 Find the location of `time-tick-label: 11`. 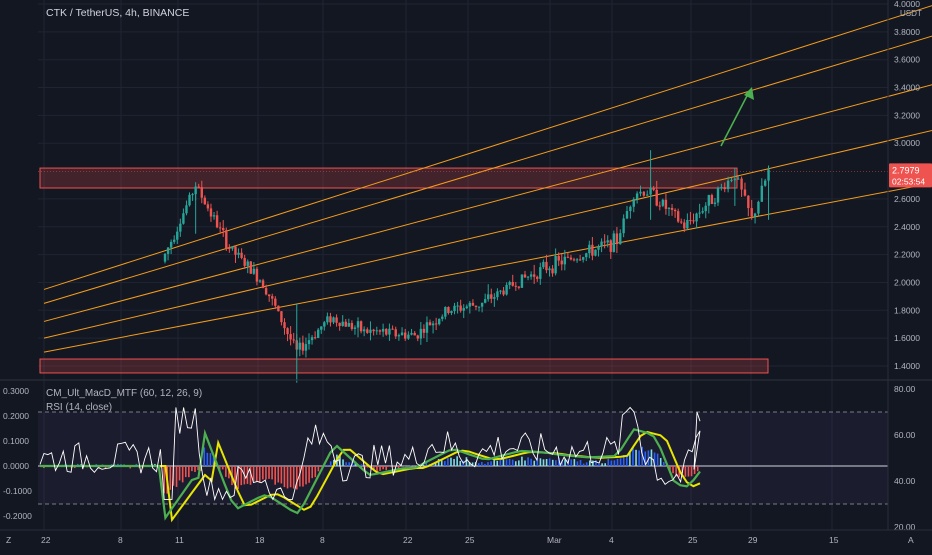

time-tick-label: 11 is located at coordinates (179, 540).